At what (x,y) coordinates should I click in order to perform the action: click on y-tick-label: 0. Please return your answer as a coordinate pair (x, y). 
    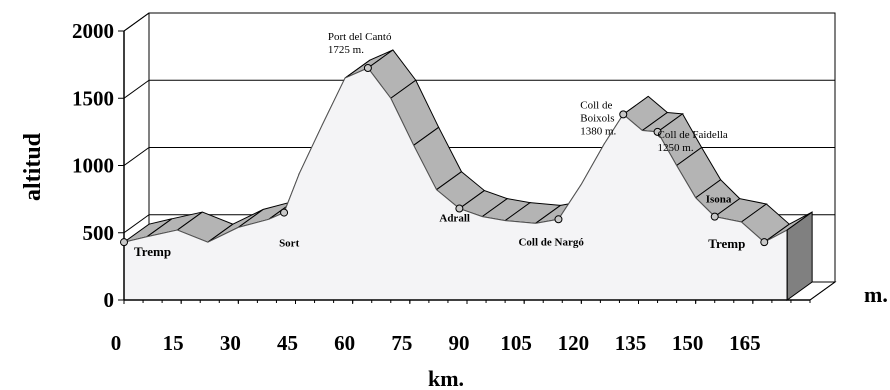
    Looking at the image, I should click on (109, 300).